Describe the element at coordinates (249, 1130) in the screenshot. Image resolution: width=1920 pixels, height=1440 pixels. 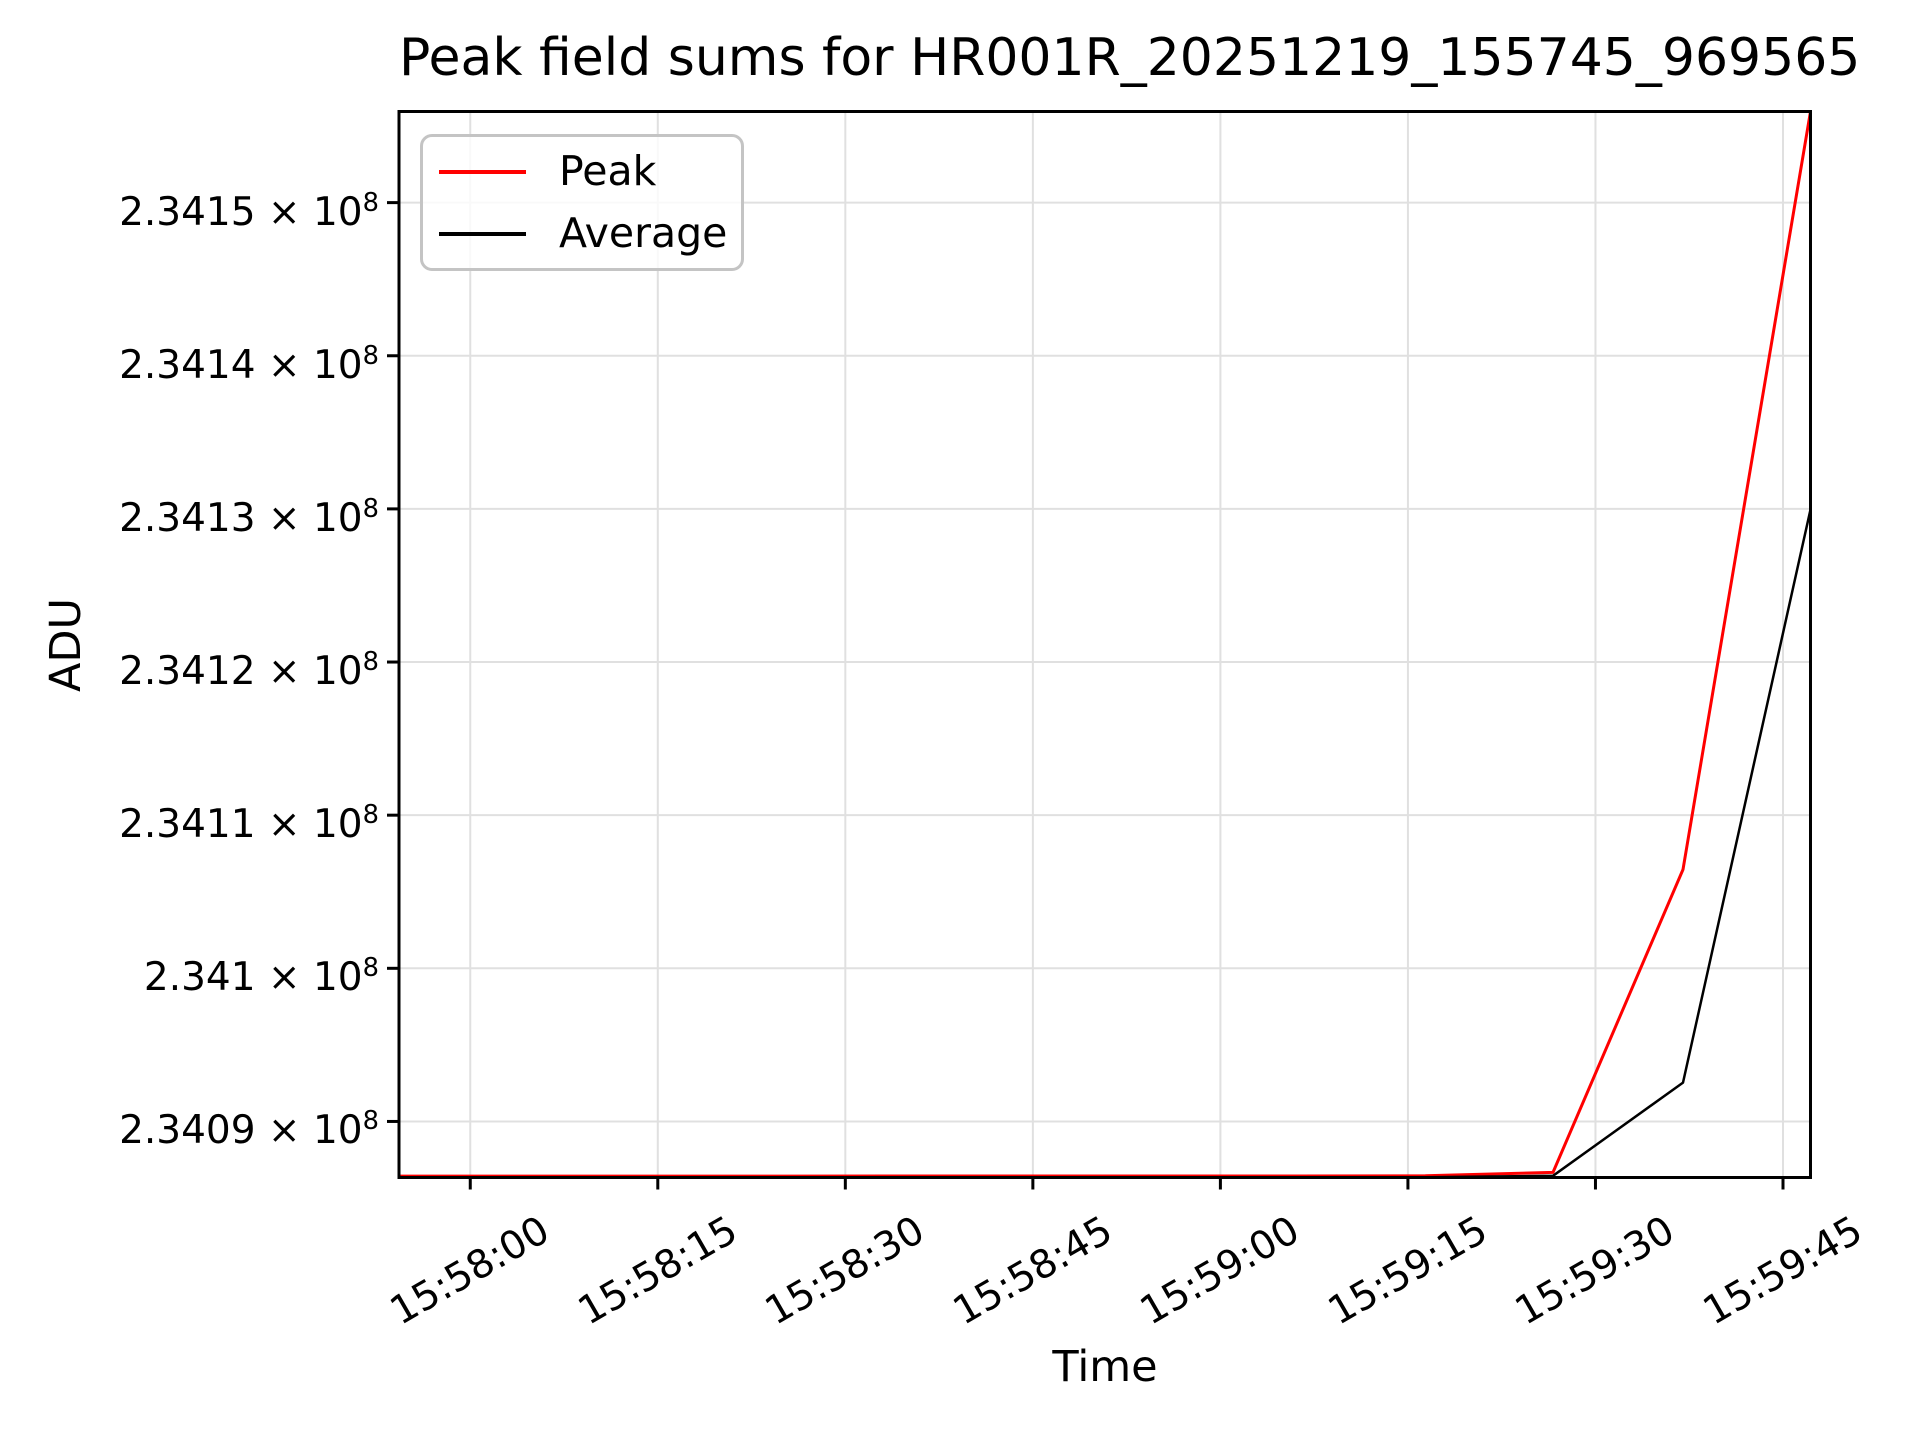
I see `y-tick-label: 2.3409 × 108` at that location.